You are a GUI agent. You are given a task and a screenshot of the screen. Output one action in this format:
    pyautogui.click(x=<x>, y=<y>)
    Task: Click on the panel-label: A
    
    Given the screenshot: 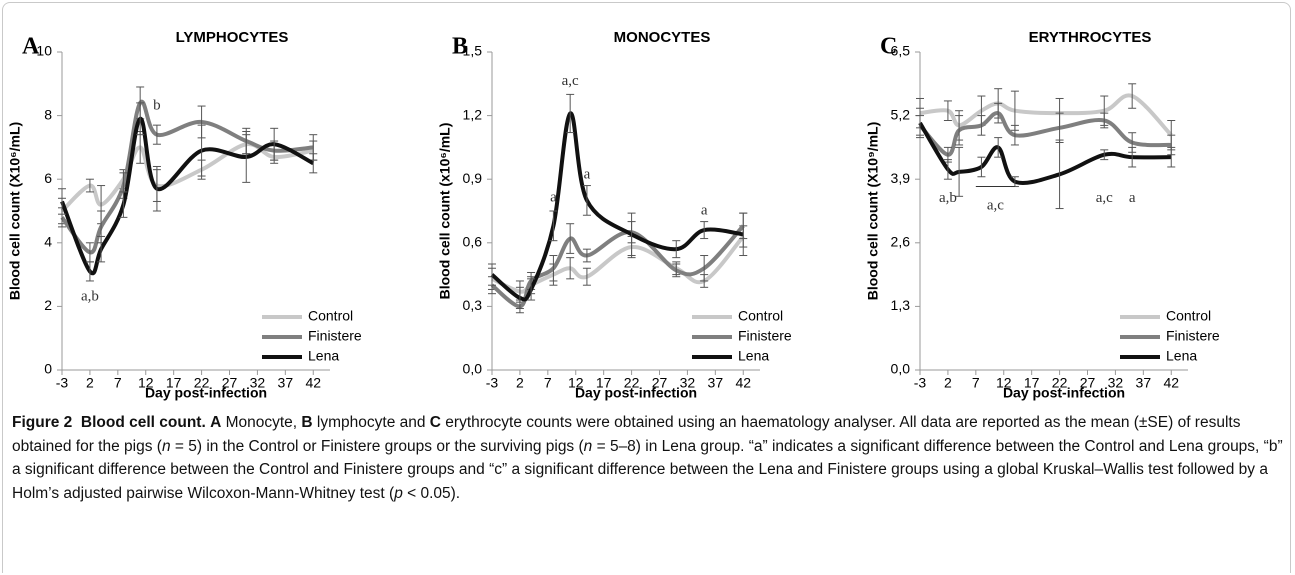 What is the action you would take?
    pyautogui.click(x=31, y=47)
    